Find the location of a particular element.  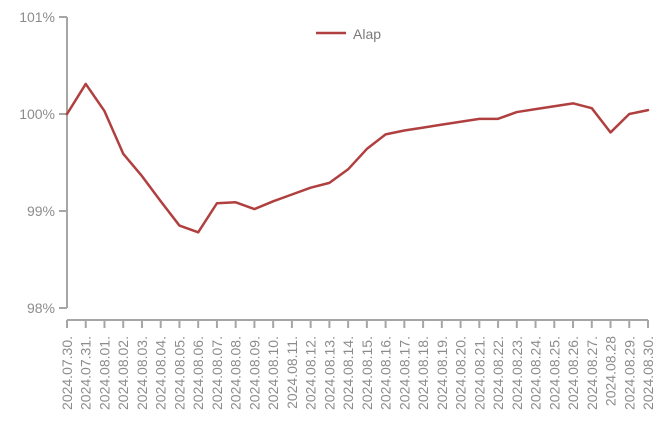

x-tick-label: 2024.08.09. is located at coordinates (254, 373).